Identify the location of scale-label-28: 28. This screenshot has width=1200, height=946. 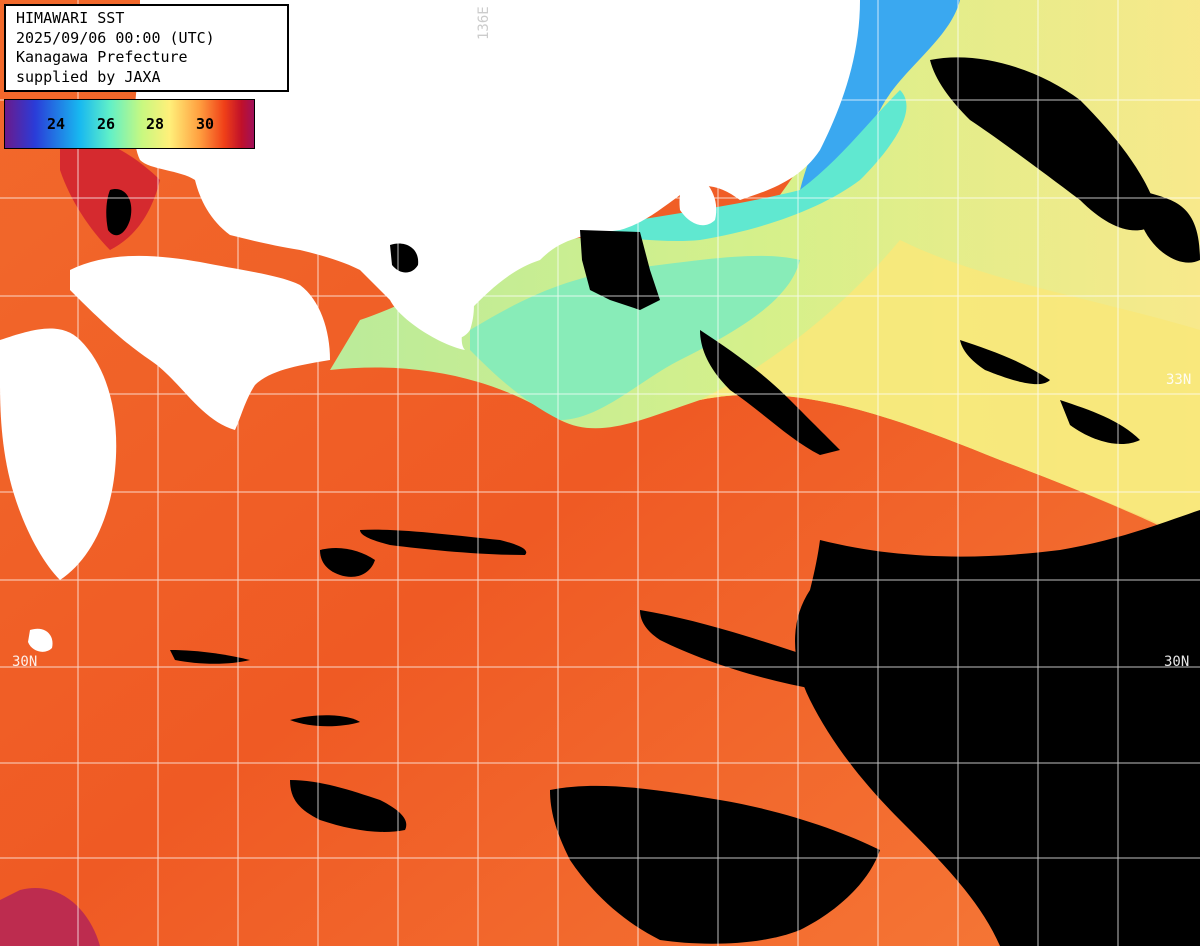
(155, 124).